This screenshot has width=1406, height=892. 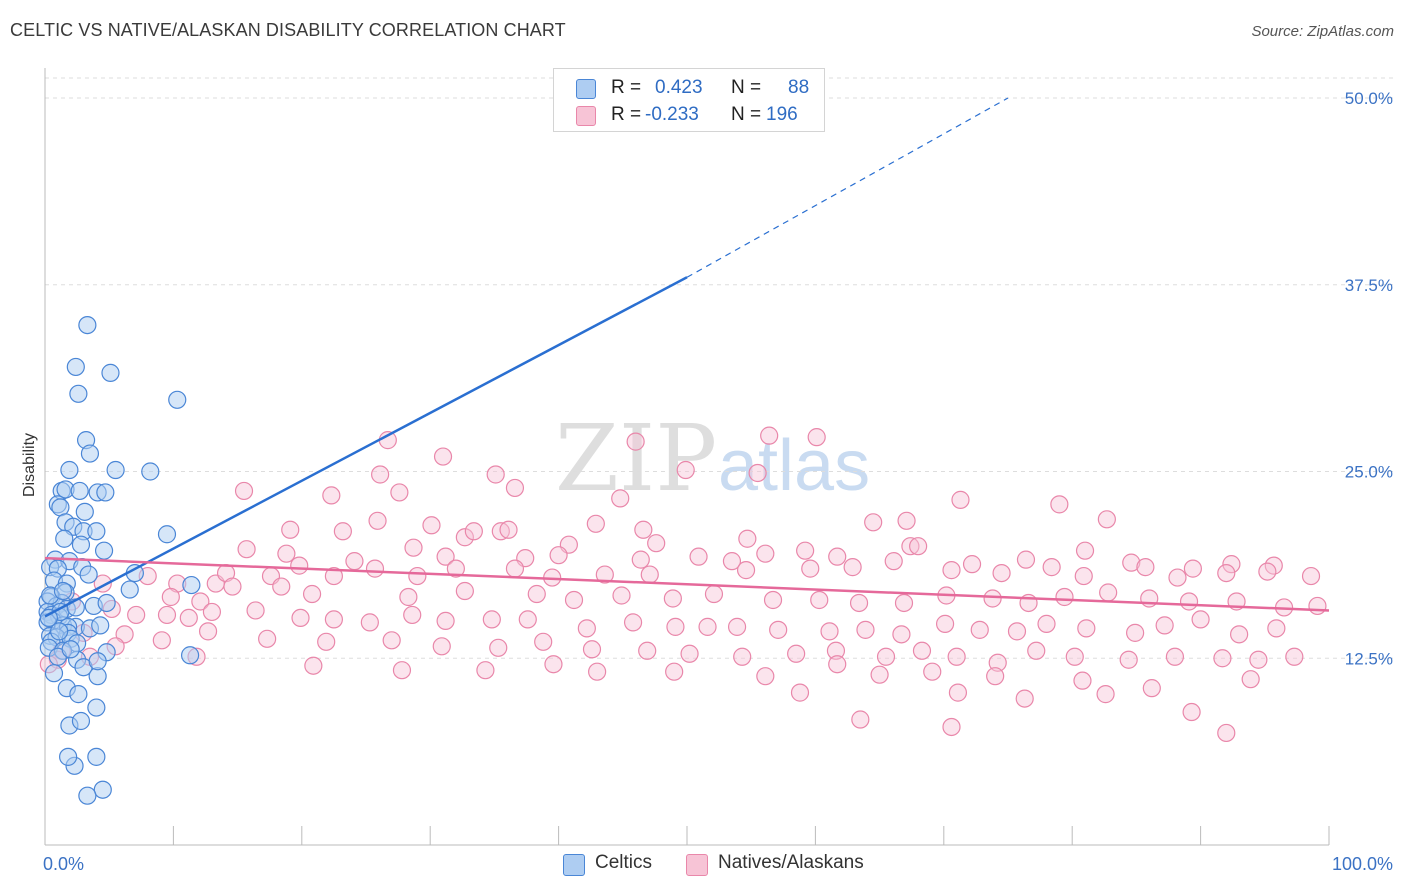 What do you see at coordinates (697, 865) in the screenshot?
I see `bottom-legend-swatch-natives` at bounding box center [697, 865].